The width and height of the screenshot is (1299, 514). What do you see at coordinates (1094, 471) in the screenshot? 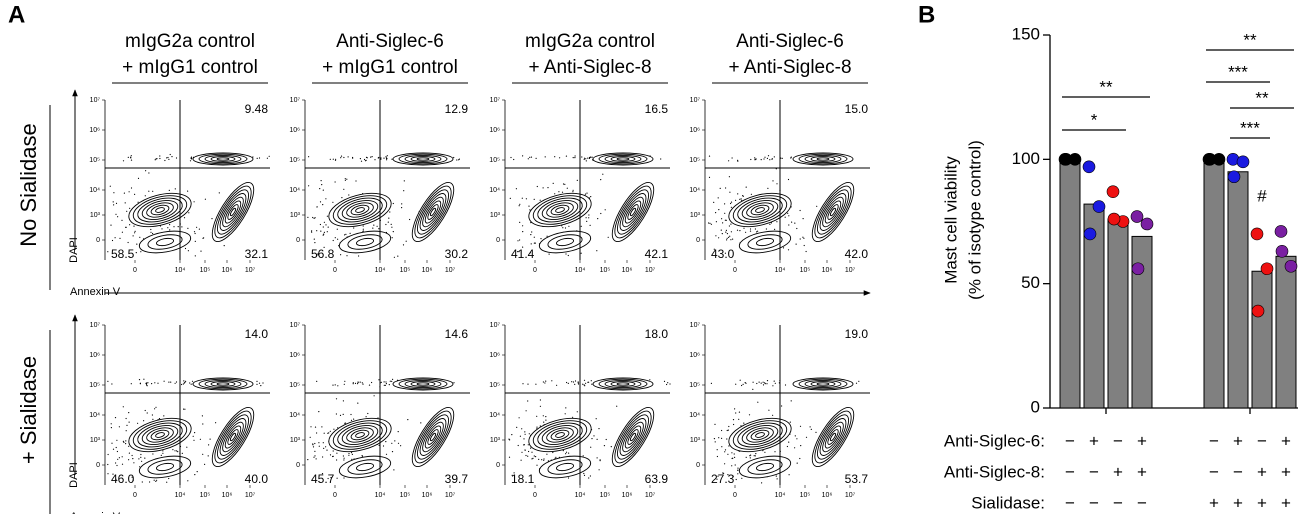
I see `condition-sign: −` at bounding box center [1094, 471].